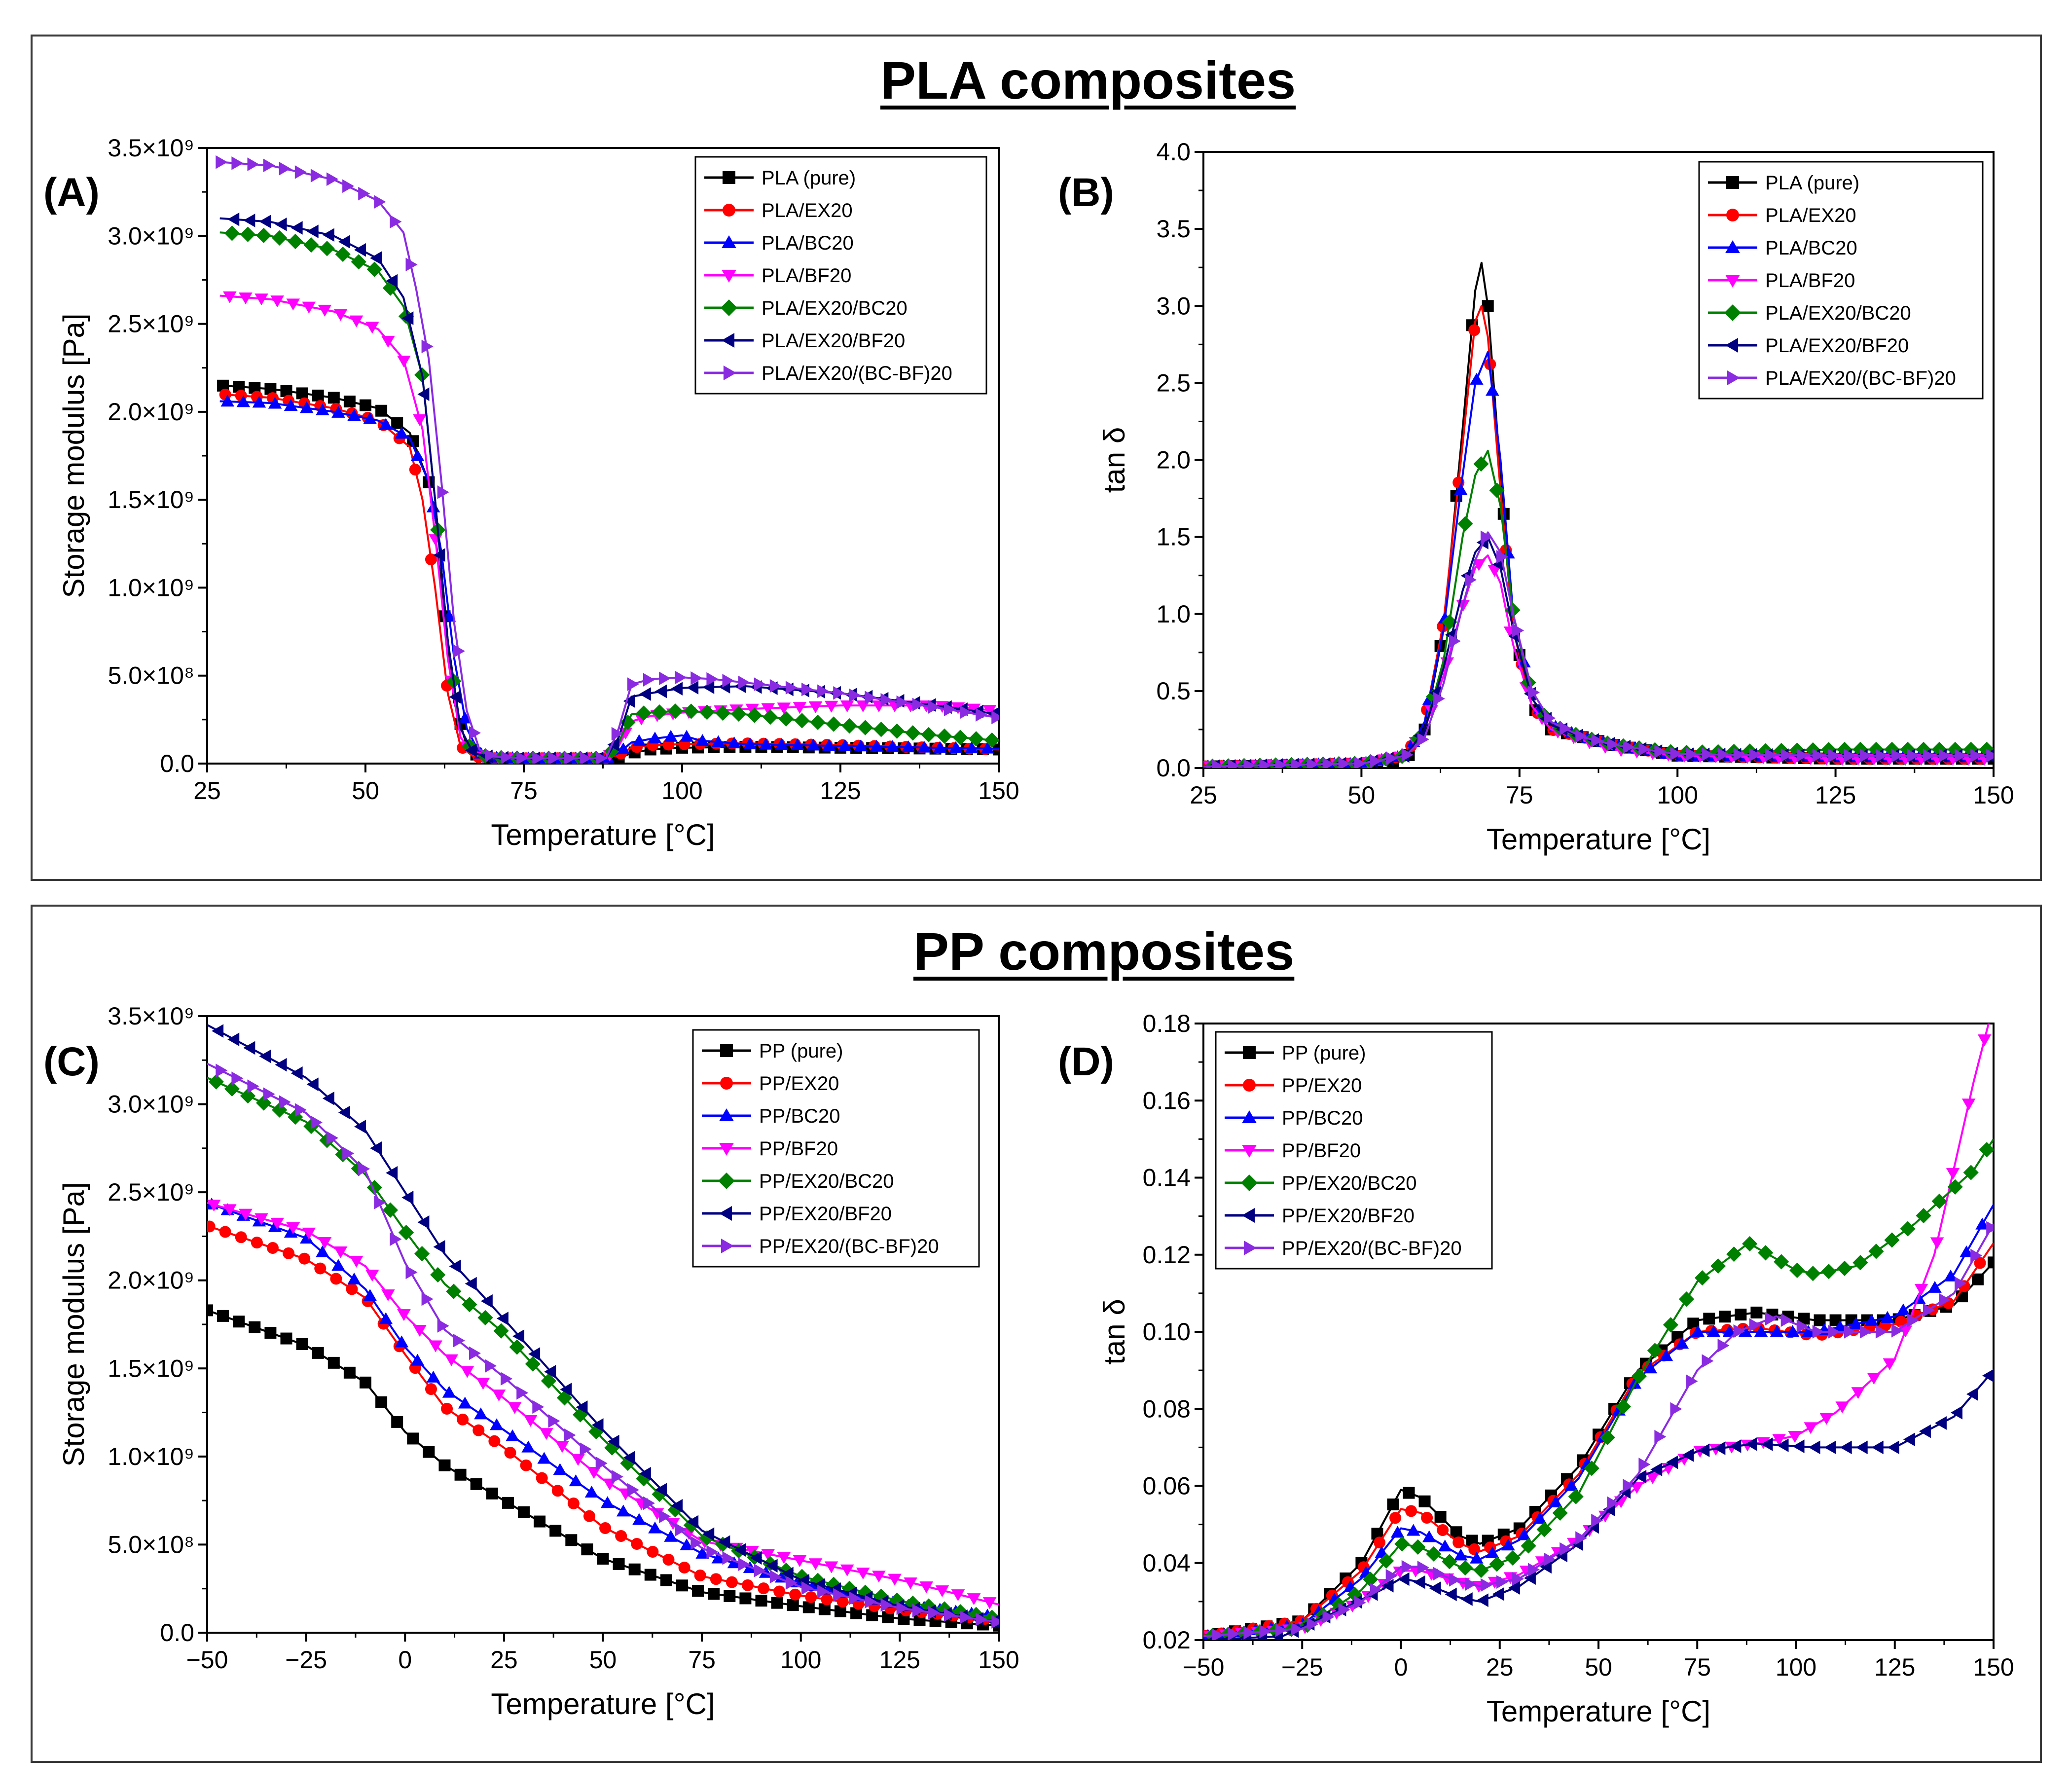 The width and height of the screenshot is (2069, 1792). What do you see at coordinates (809, 178) in the screenshot?
I see `legend-label: PLA (pure)` at bounding box center [809, 178].